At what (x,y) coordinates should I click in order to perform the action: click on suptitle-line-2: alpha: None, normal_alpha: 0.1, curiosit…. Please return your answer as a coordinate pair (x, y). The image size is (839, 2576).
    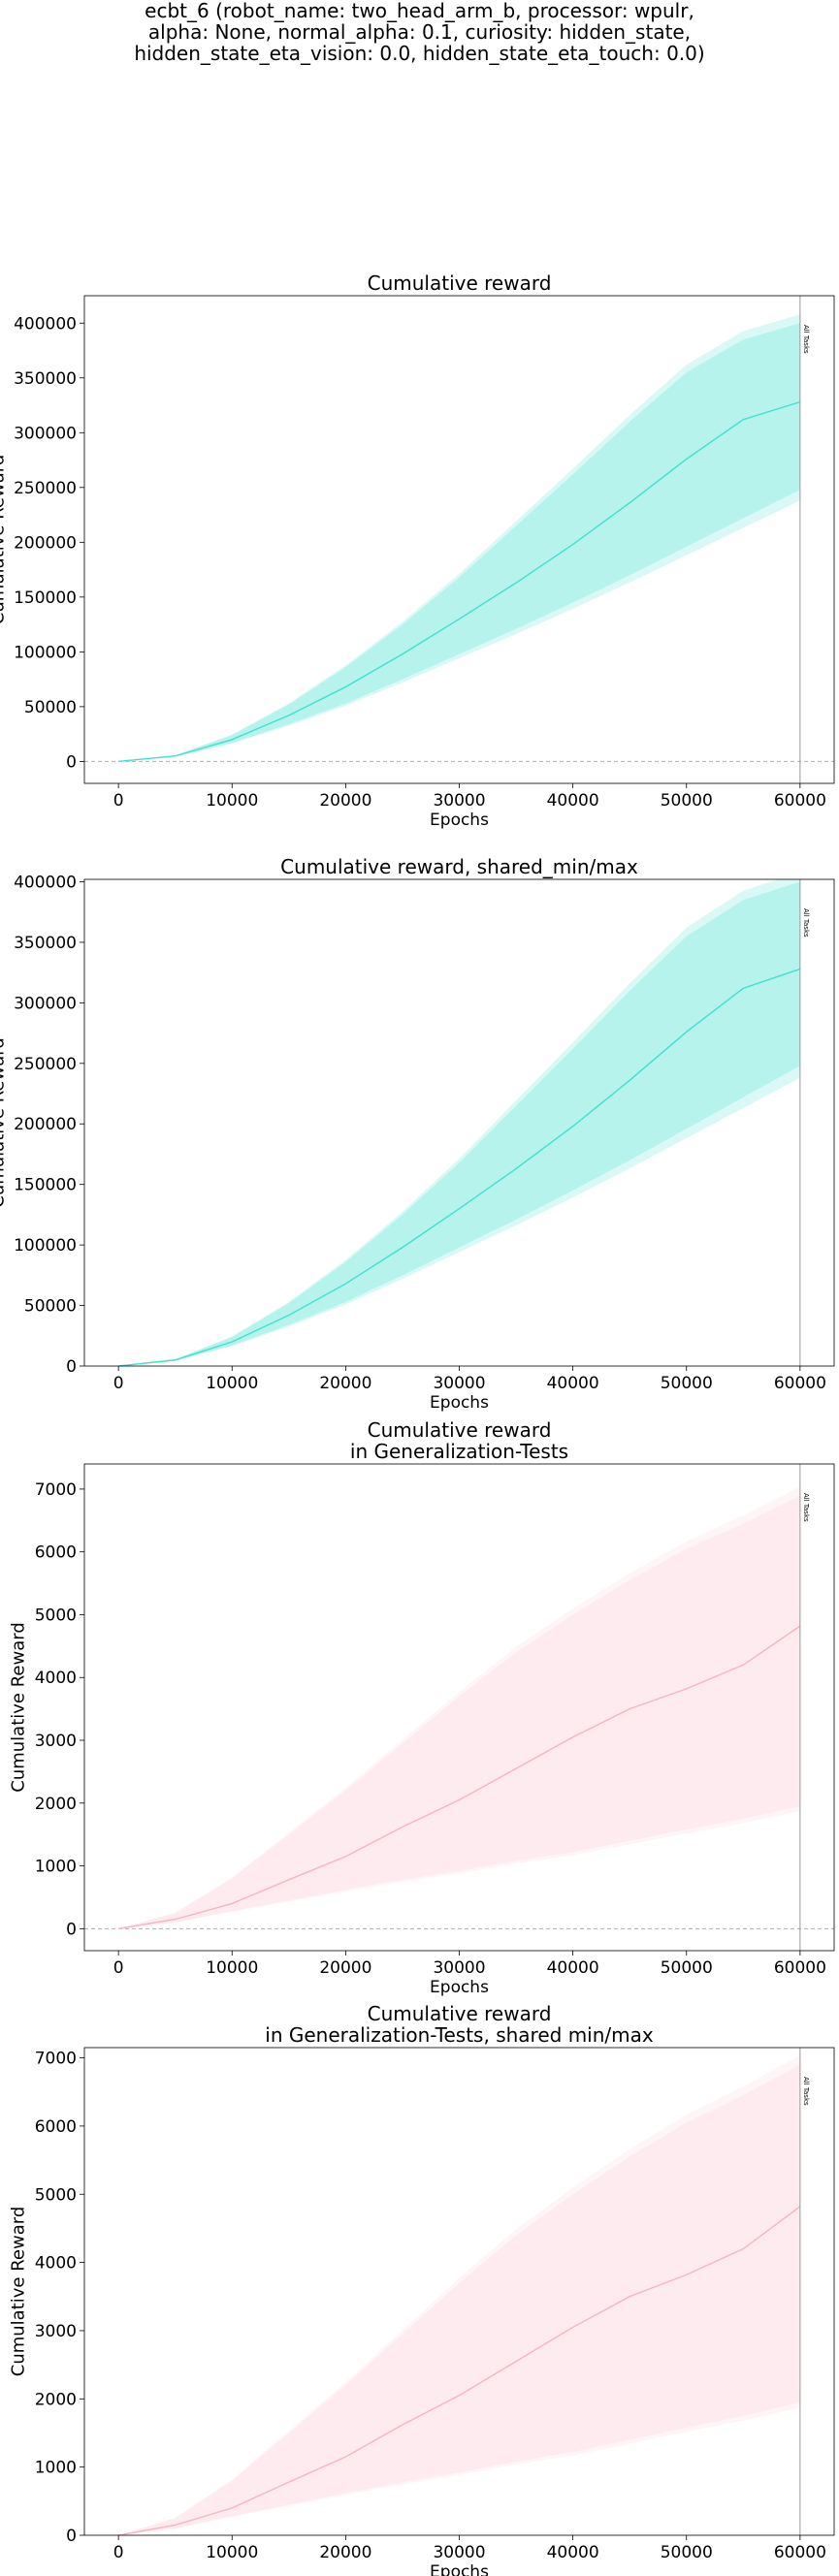
    Looking at the image, I should click on (419, 32).